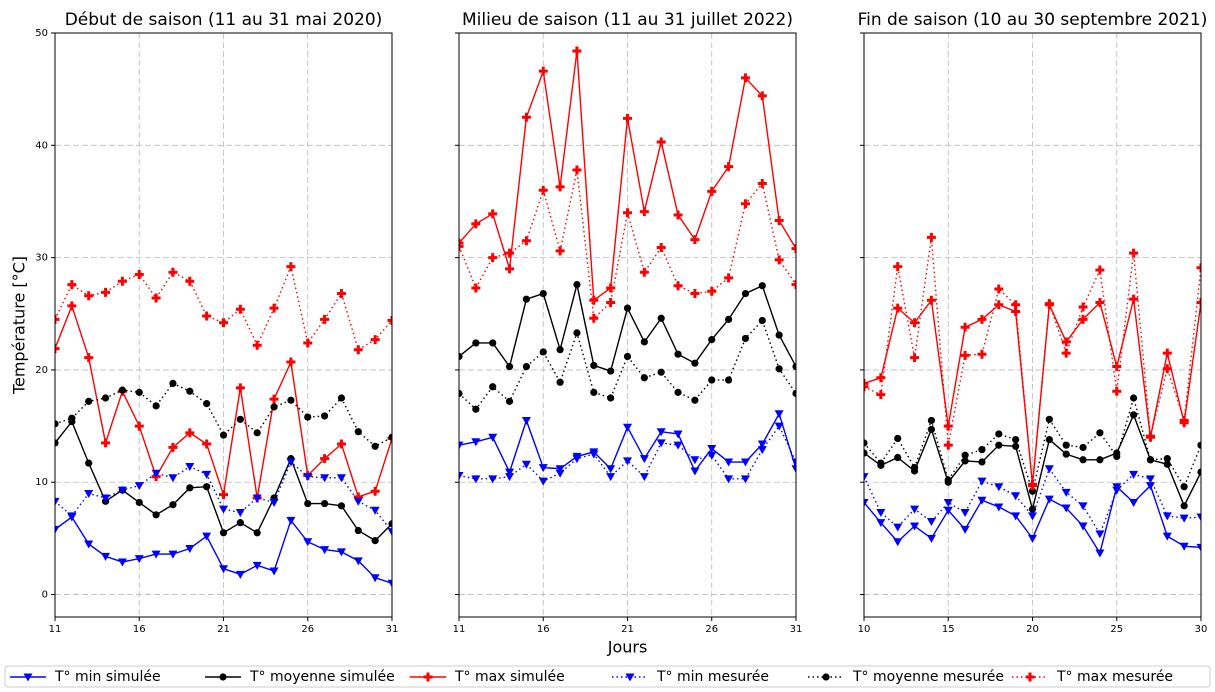 The height and width of the screenshot is (692, 1215). Describe the element at coordinates (392, 629) in the screenshot. I see `x-tick-label: 31` at that location.